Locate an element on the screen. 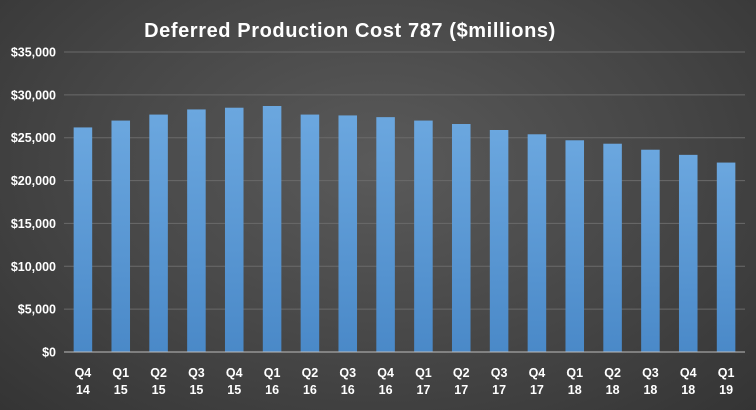  y-tick-label: $0 is located at coordinates (49, 353).